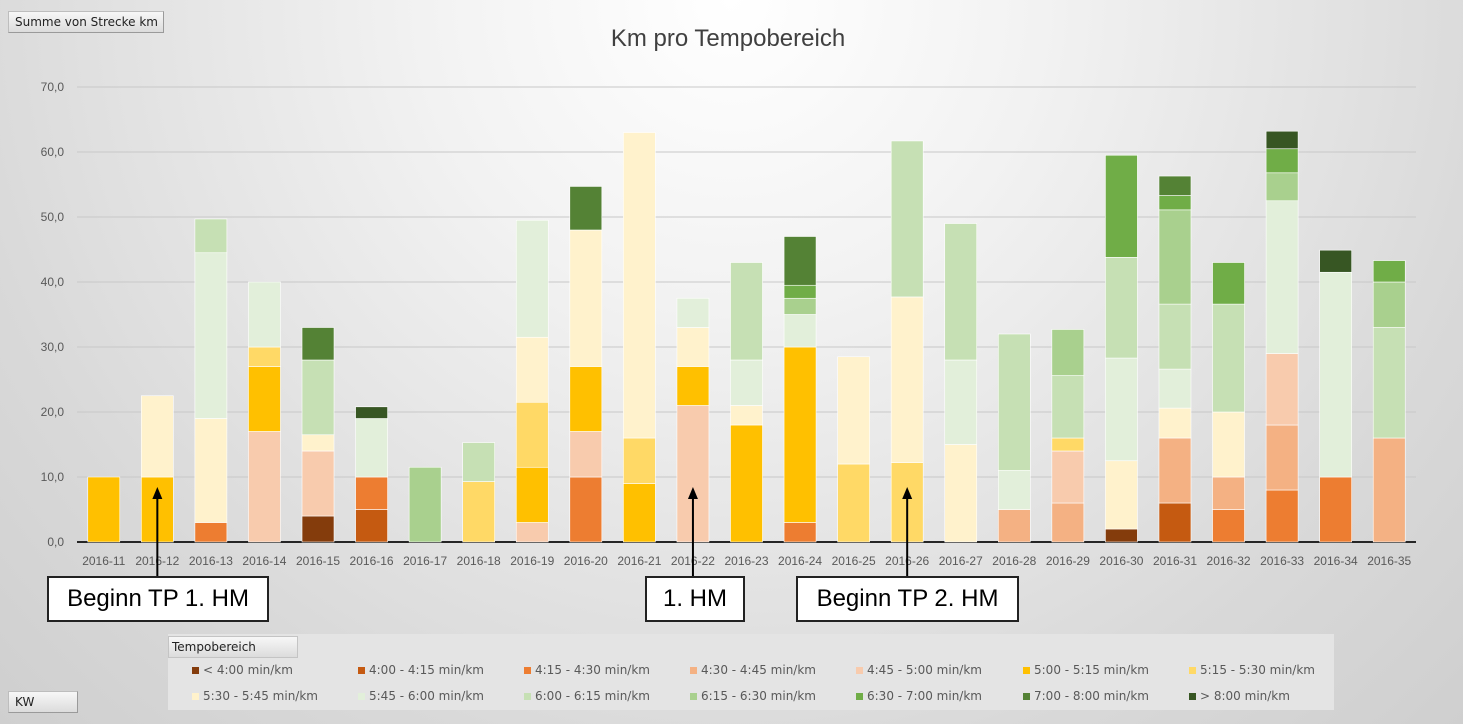 The image size is (1463, 724). I want to click on axis-field-button: KW, so click(43, 702).